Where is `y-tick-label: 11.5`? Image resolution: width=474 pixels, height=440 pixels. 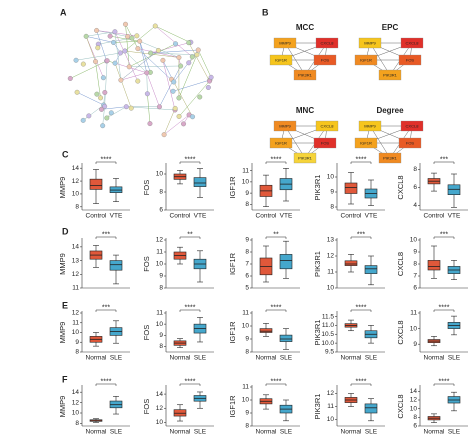 y-tick-label: 11.5 is located at coordinates (328, 316).